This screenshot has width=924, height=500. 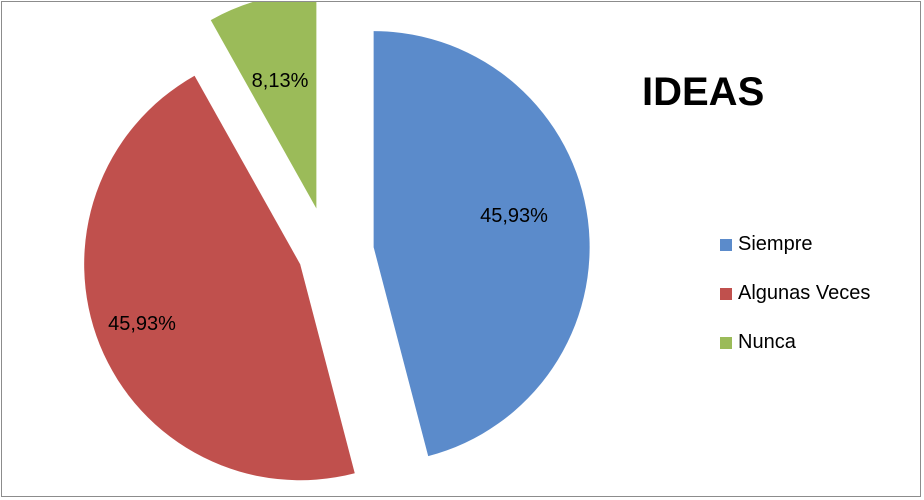 I want to click on pie-slice-nunca, so click(x=263, y=105).